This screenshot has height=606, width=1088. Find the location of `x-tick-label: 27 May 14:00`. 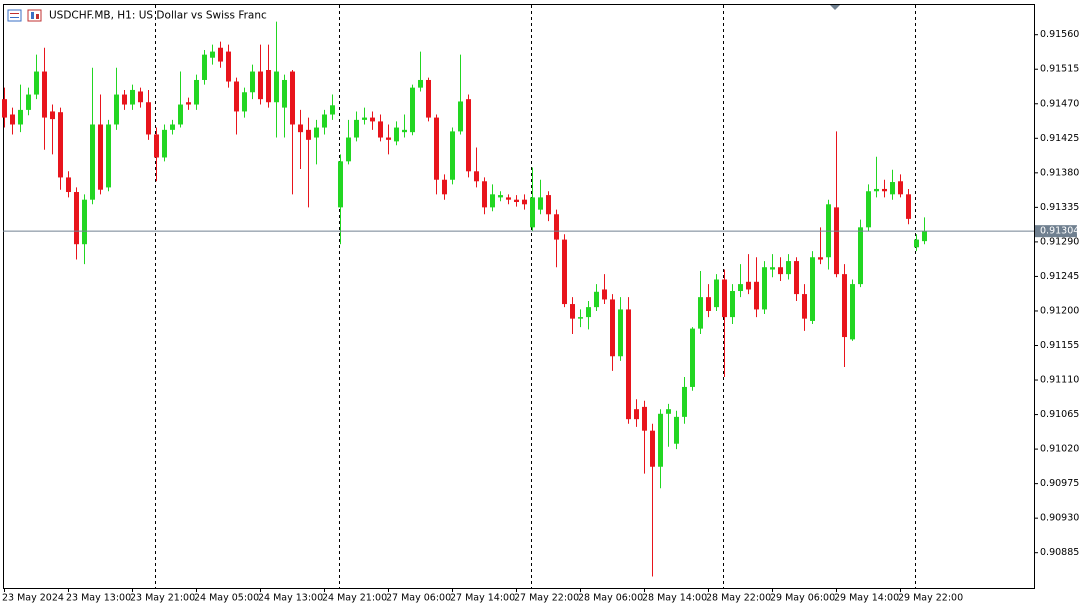

x-tick-label: 27 May 14:00 is located at coordinates (482, 598).